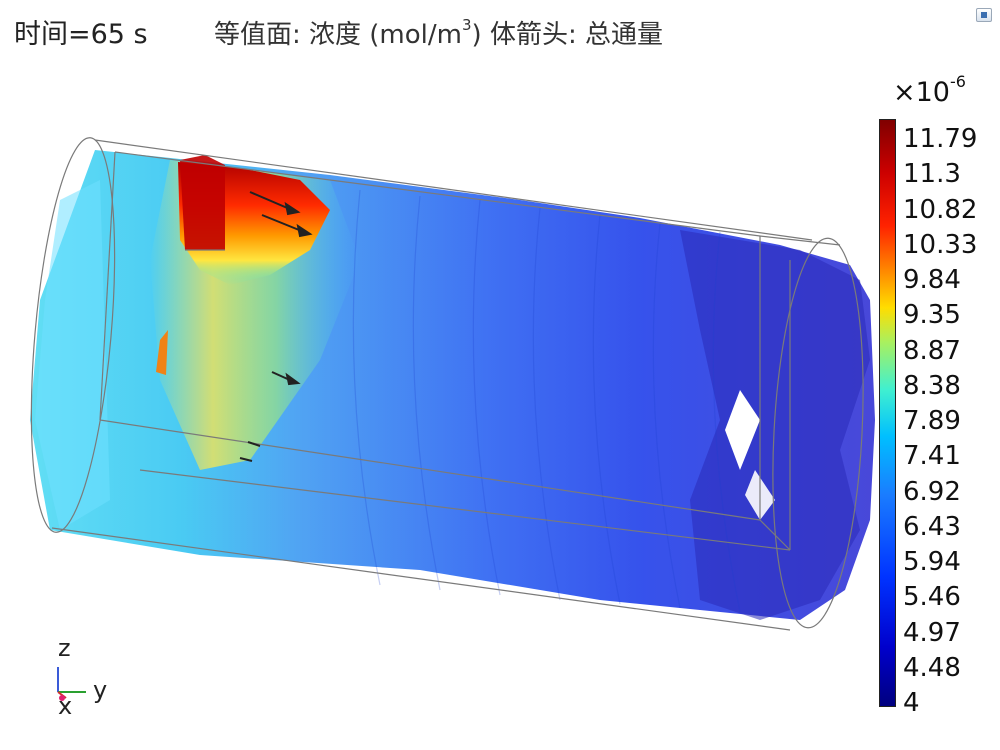 The height and width of the screenshot is (750, 1000). I want to click on colorbar-tick-label: 4.48, so click(932, 667).